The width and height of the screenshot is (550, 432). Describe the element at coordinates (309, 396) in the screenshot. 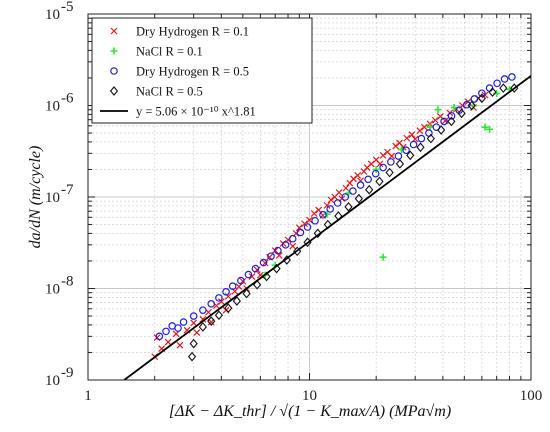

I see `x-tick-label: 10` at that location.